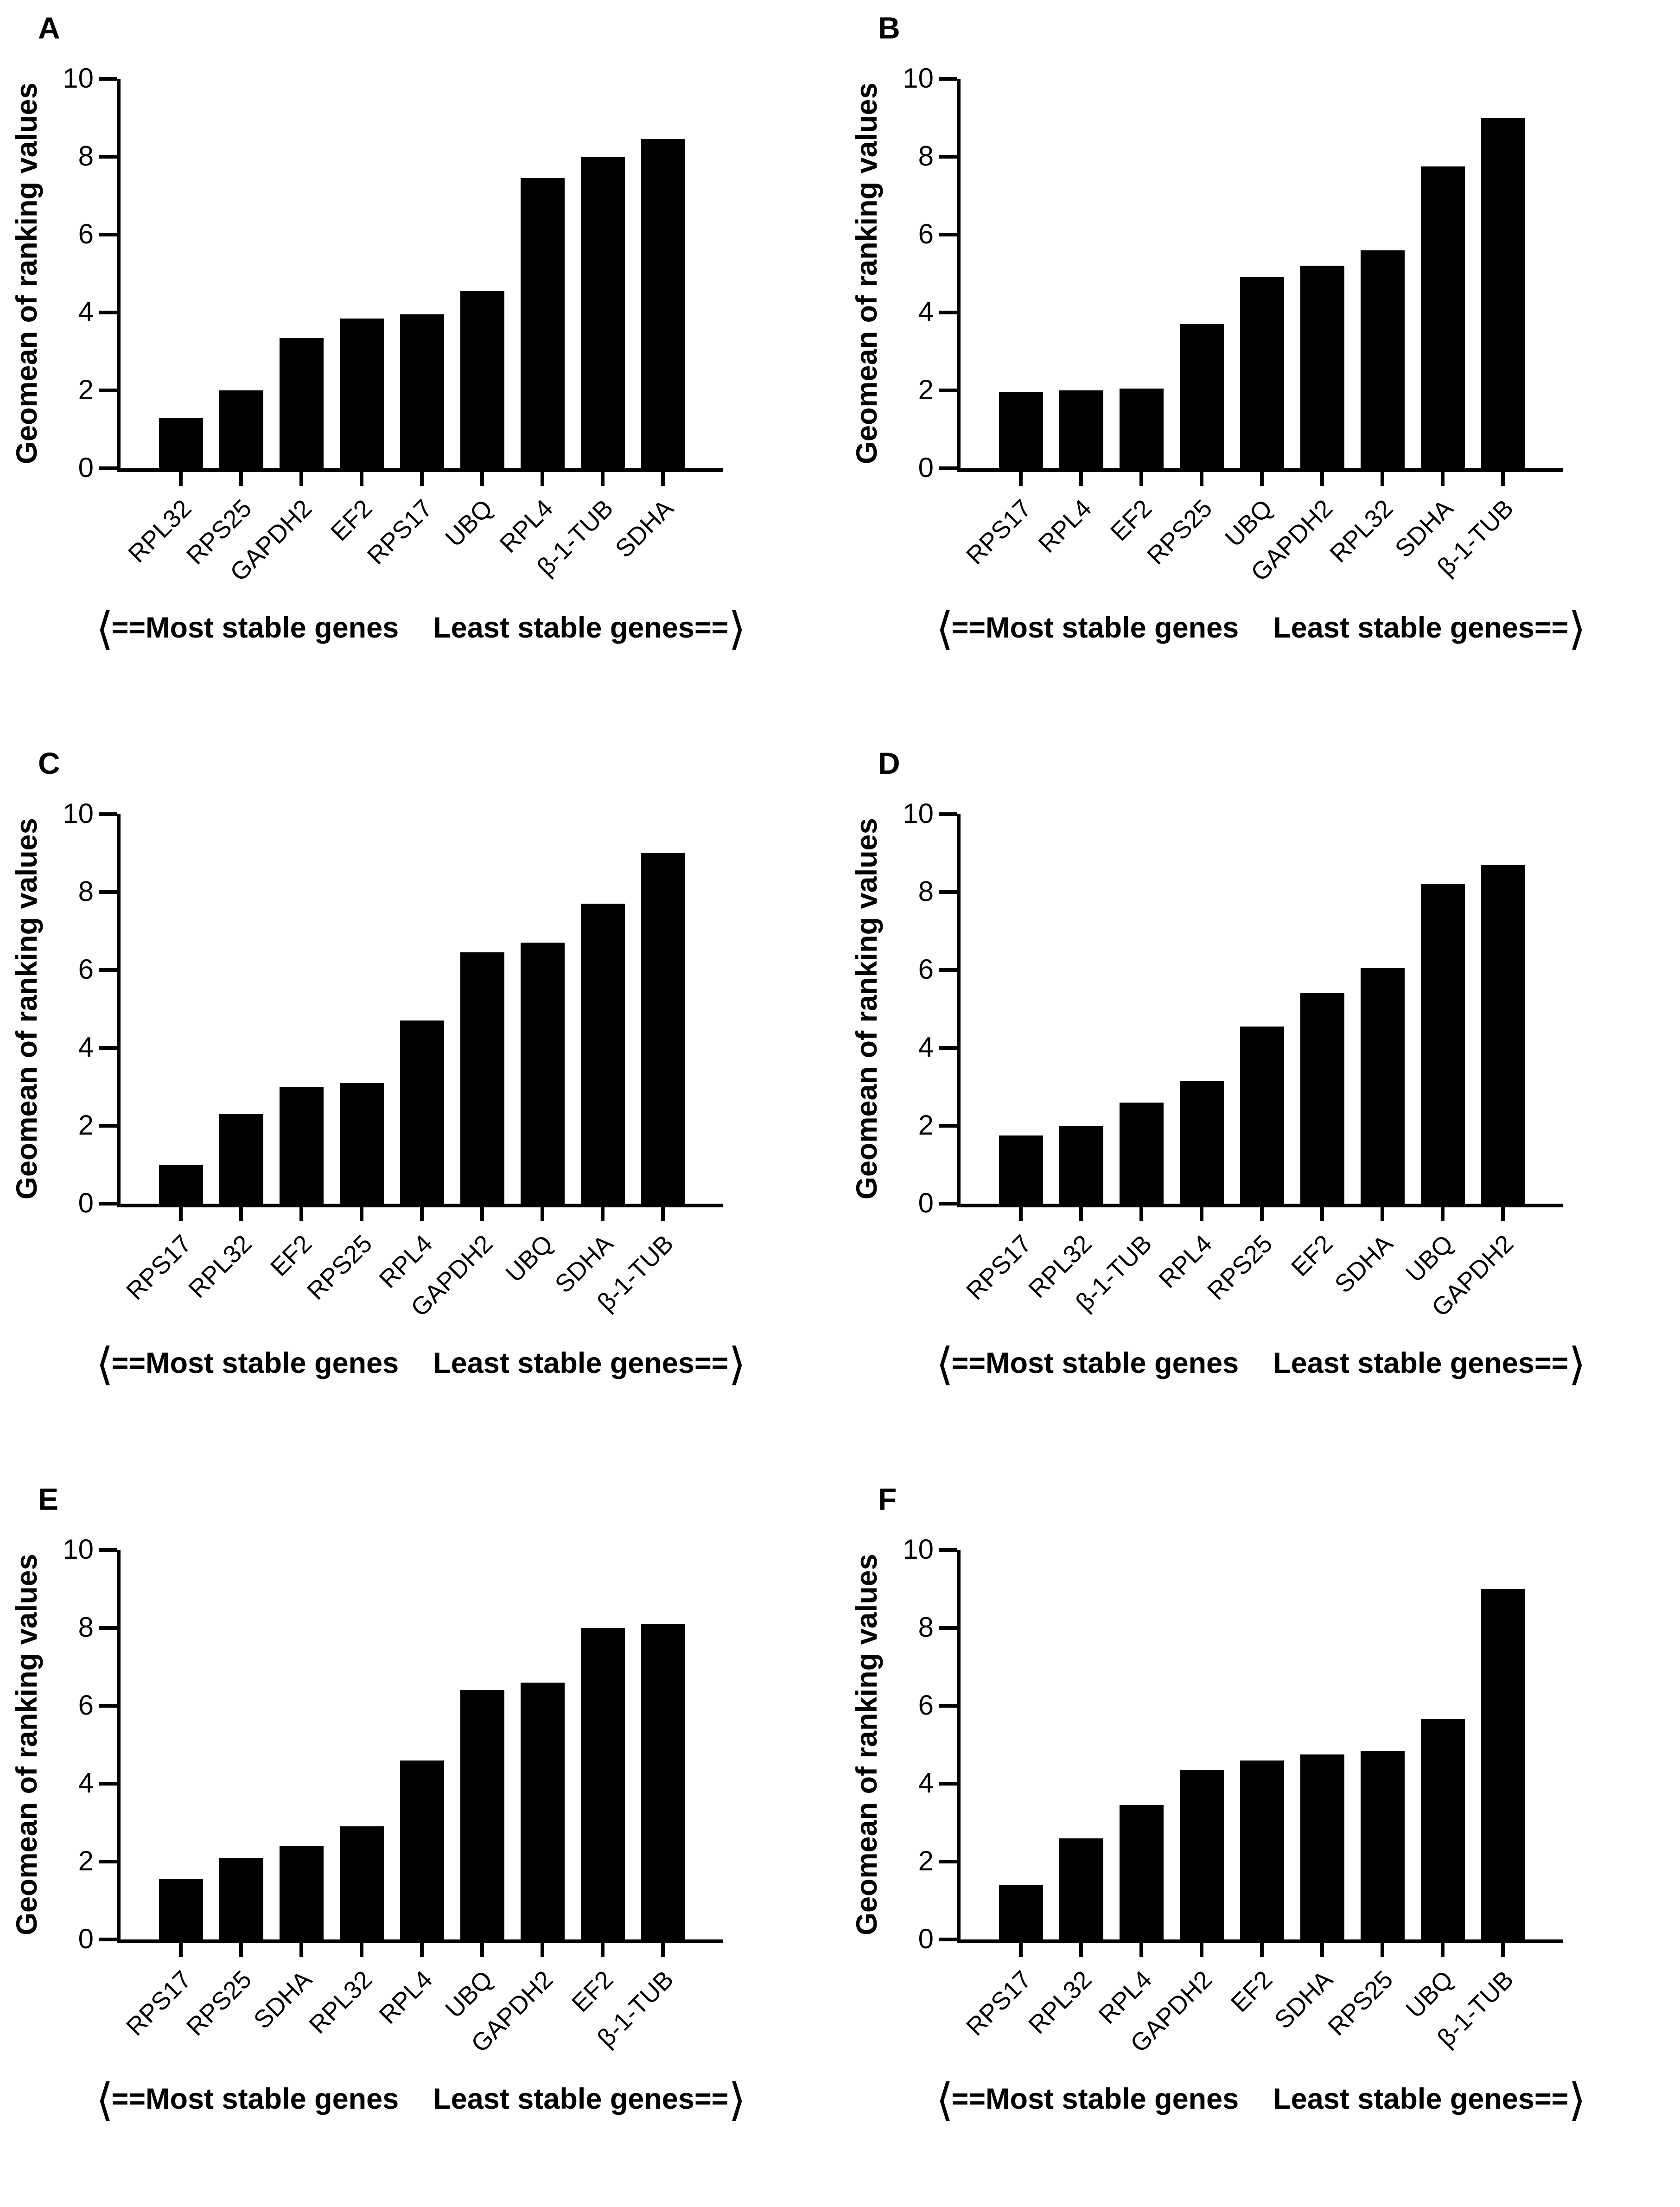  What do you see at coordinates (49, 763) in the screenshot?
I see `panel-label-c: C` at bounding box center [49, 763].